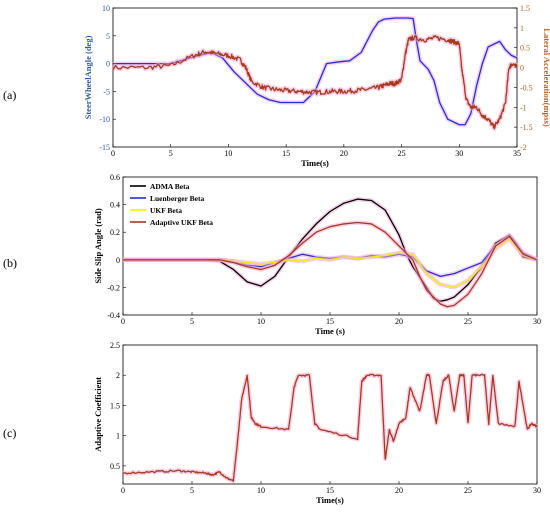 The height and width of the screenshot is (522, 550). I want to click on y2-tick-label: -1, so click(523, 107).